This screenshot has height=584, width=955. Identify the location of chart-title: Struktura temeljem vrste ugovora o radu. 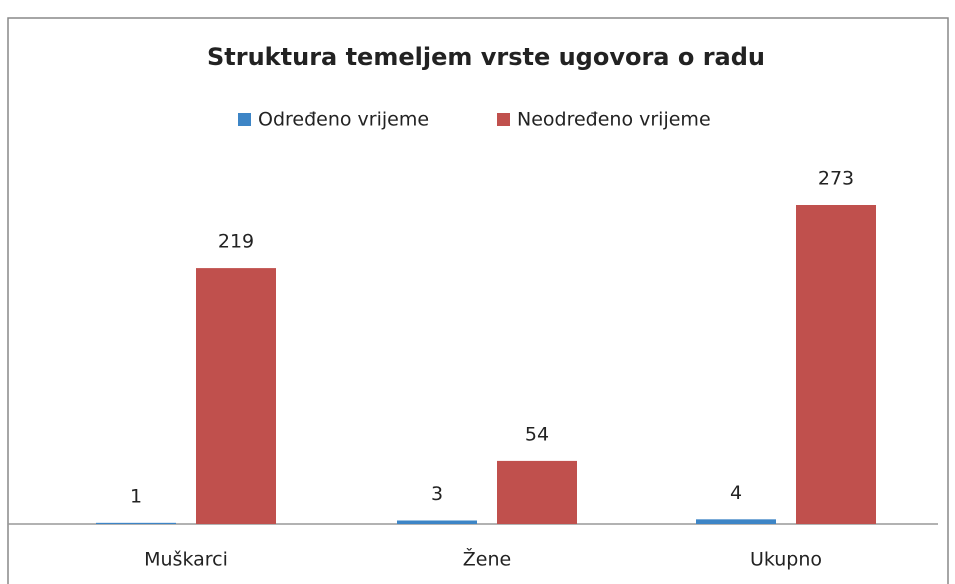
(486, 57).